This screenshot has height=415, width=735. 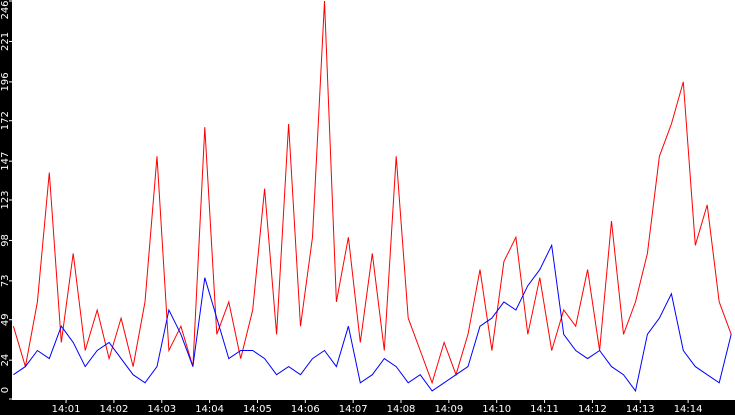 What do you see at coordinates (5, 41) in the screenshot?
I see `y-tick-label: 221` at bounding box center [5, 41].